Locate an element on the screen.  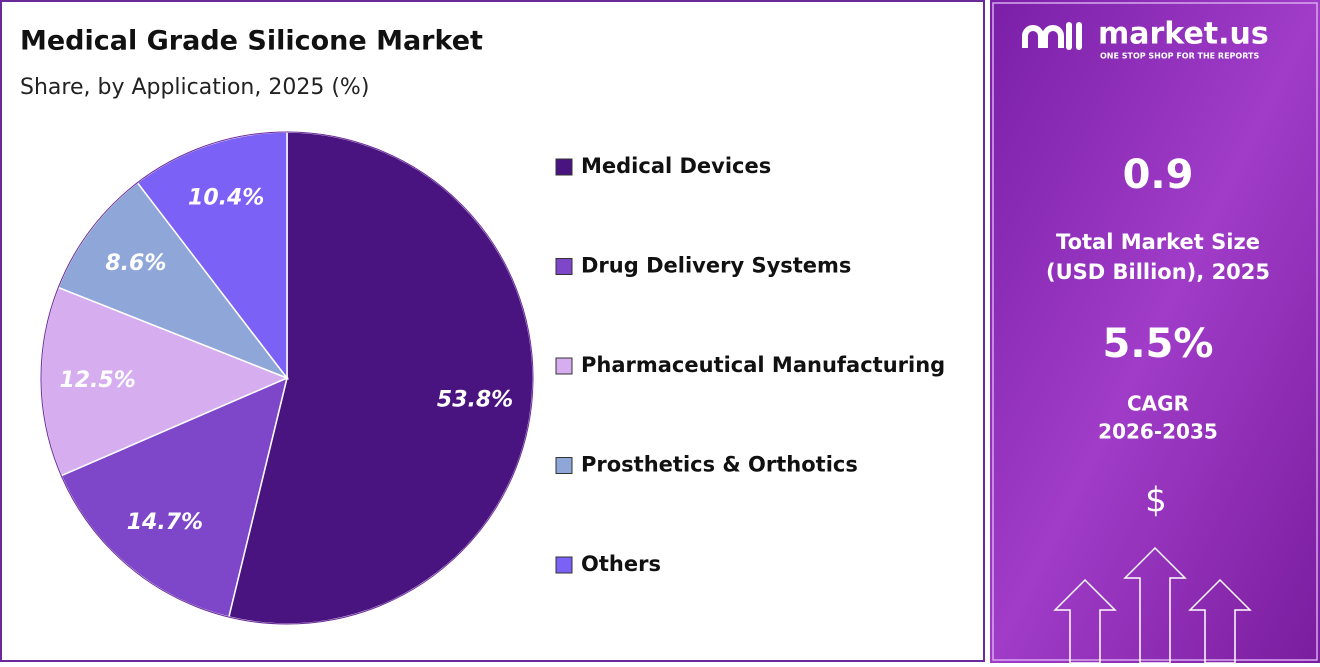
data-label: 12.5% is located at coordinates (97, 380).